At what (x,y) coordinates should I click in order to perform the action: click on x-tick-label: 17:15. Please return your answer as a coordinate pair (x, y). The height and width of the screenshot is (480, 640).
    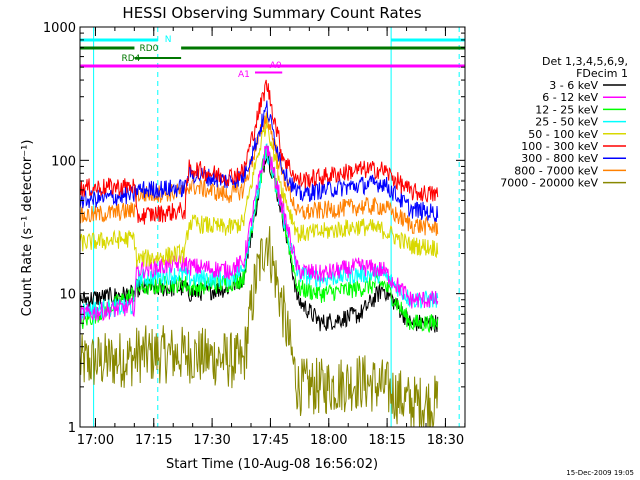
    Looking at the image, I should click on (153, 440).